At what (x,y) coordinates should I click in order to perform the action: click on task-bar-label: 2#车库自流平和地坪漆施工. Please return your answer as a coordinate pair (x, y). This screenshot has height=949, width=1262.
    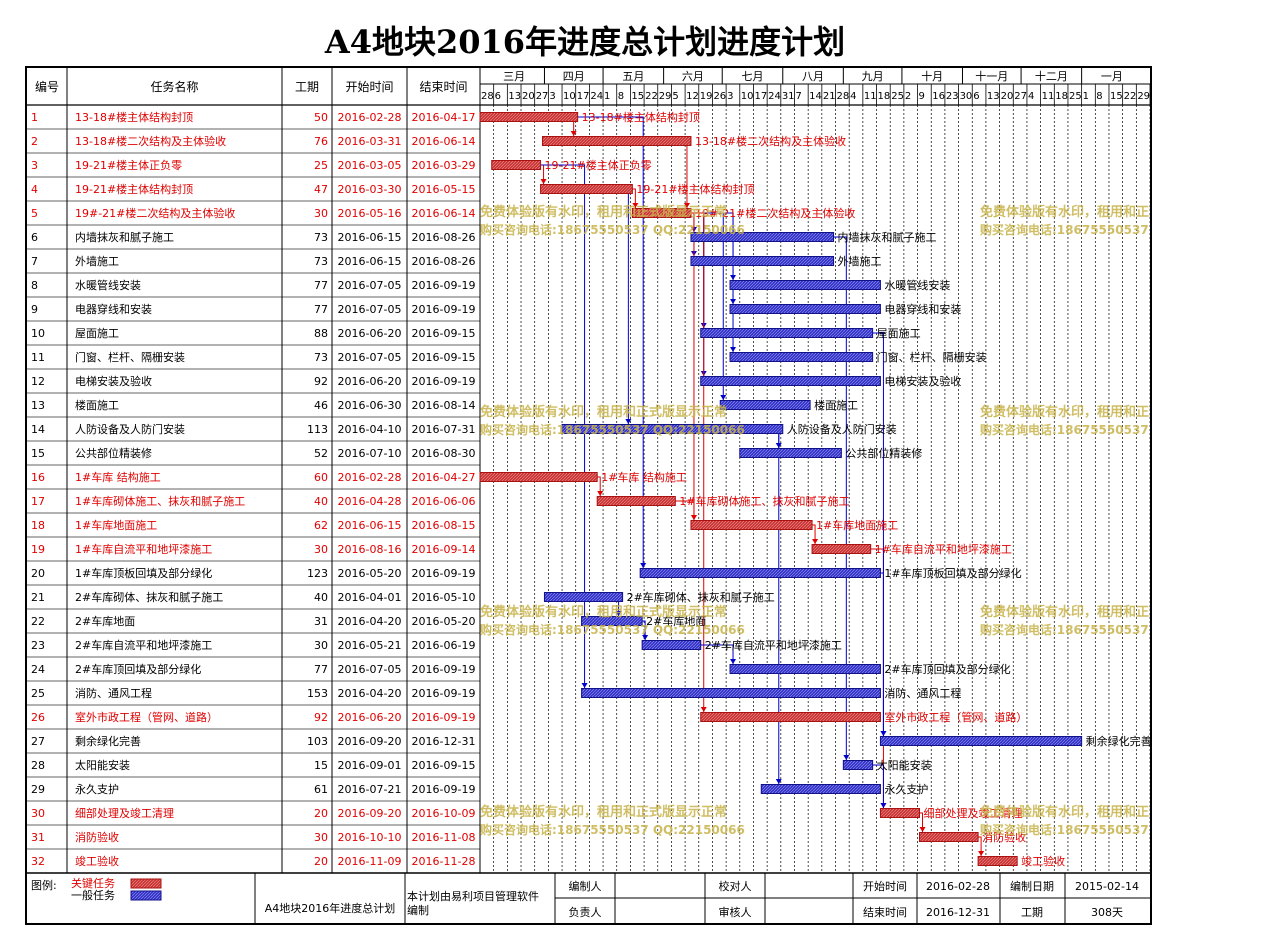
    Looking at the image, I should click on (773, 645).